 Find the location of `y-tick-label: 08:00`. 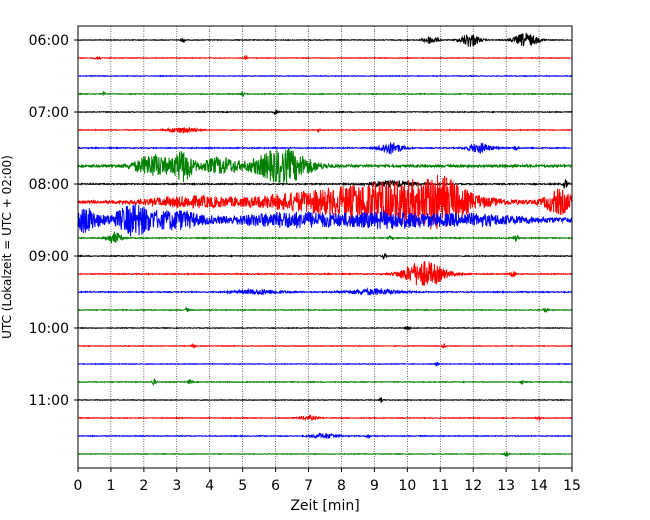

y-tick-label: 08:00 is located at coordinates (49, 185).